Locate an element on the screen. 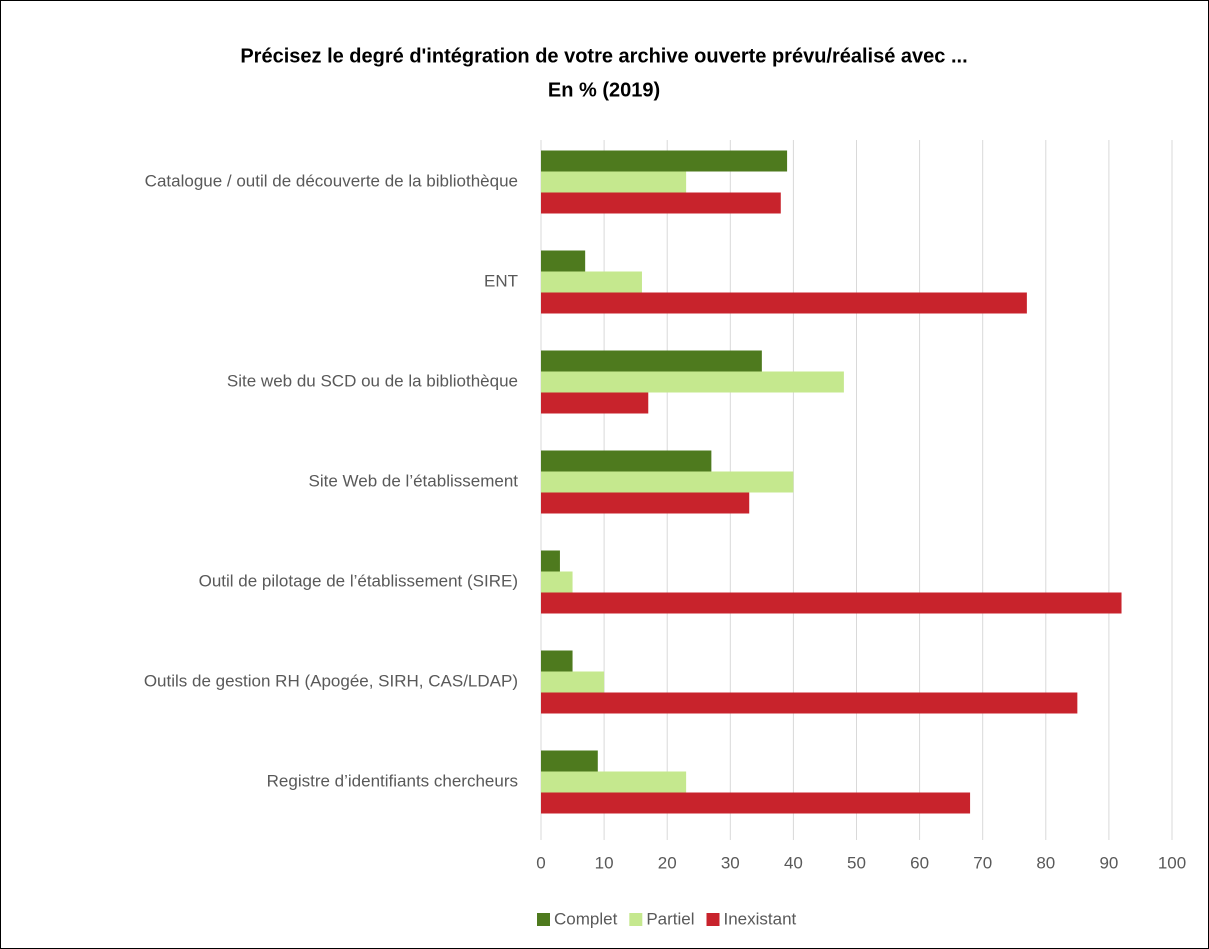 Image resolution: width=1209 pixels, height=949 pixels. x-tick-label: 30 is located at coordinates (730, 862).